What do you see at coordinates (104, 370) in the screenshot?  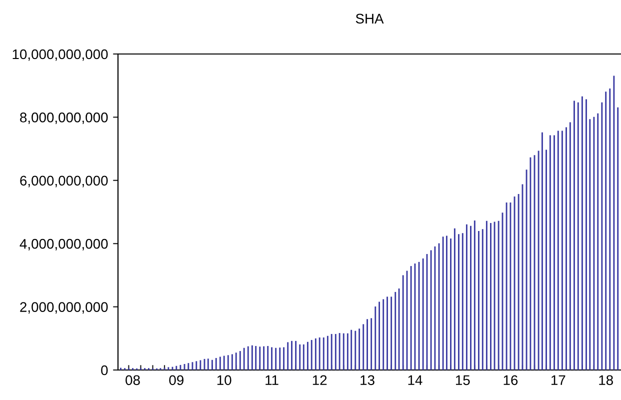 I see `y-tick-label: 0` at bounding box center [104, 370].